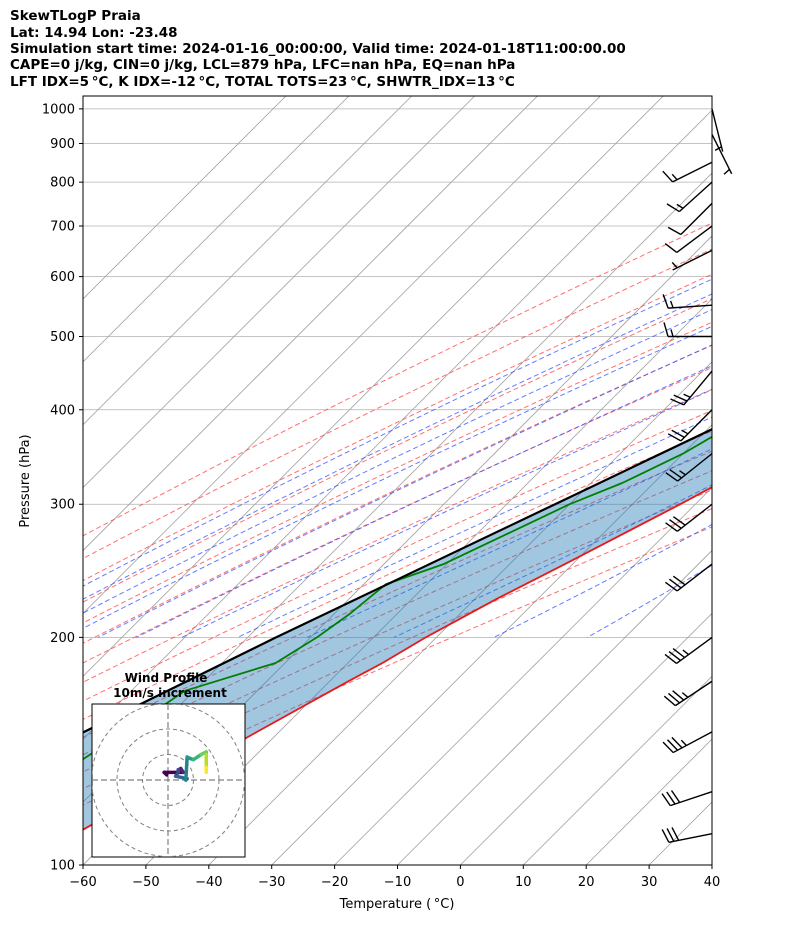 The height and width of the screenshot is (937, 794). I want to click on hodograph-segment, so click(186, 768).